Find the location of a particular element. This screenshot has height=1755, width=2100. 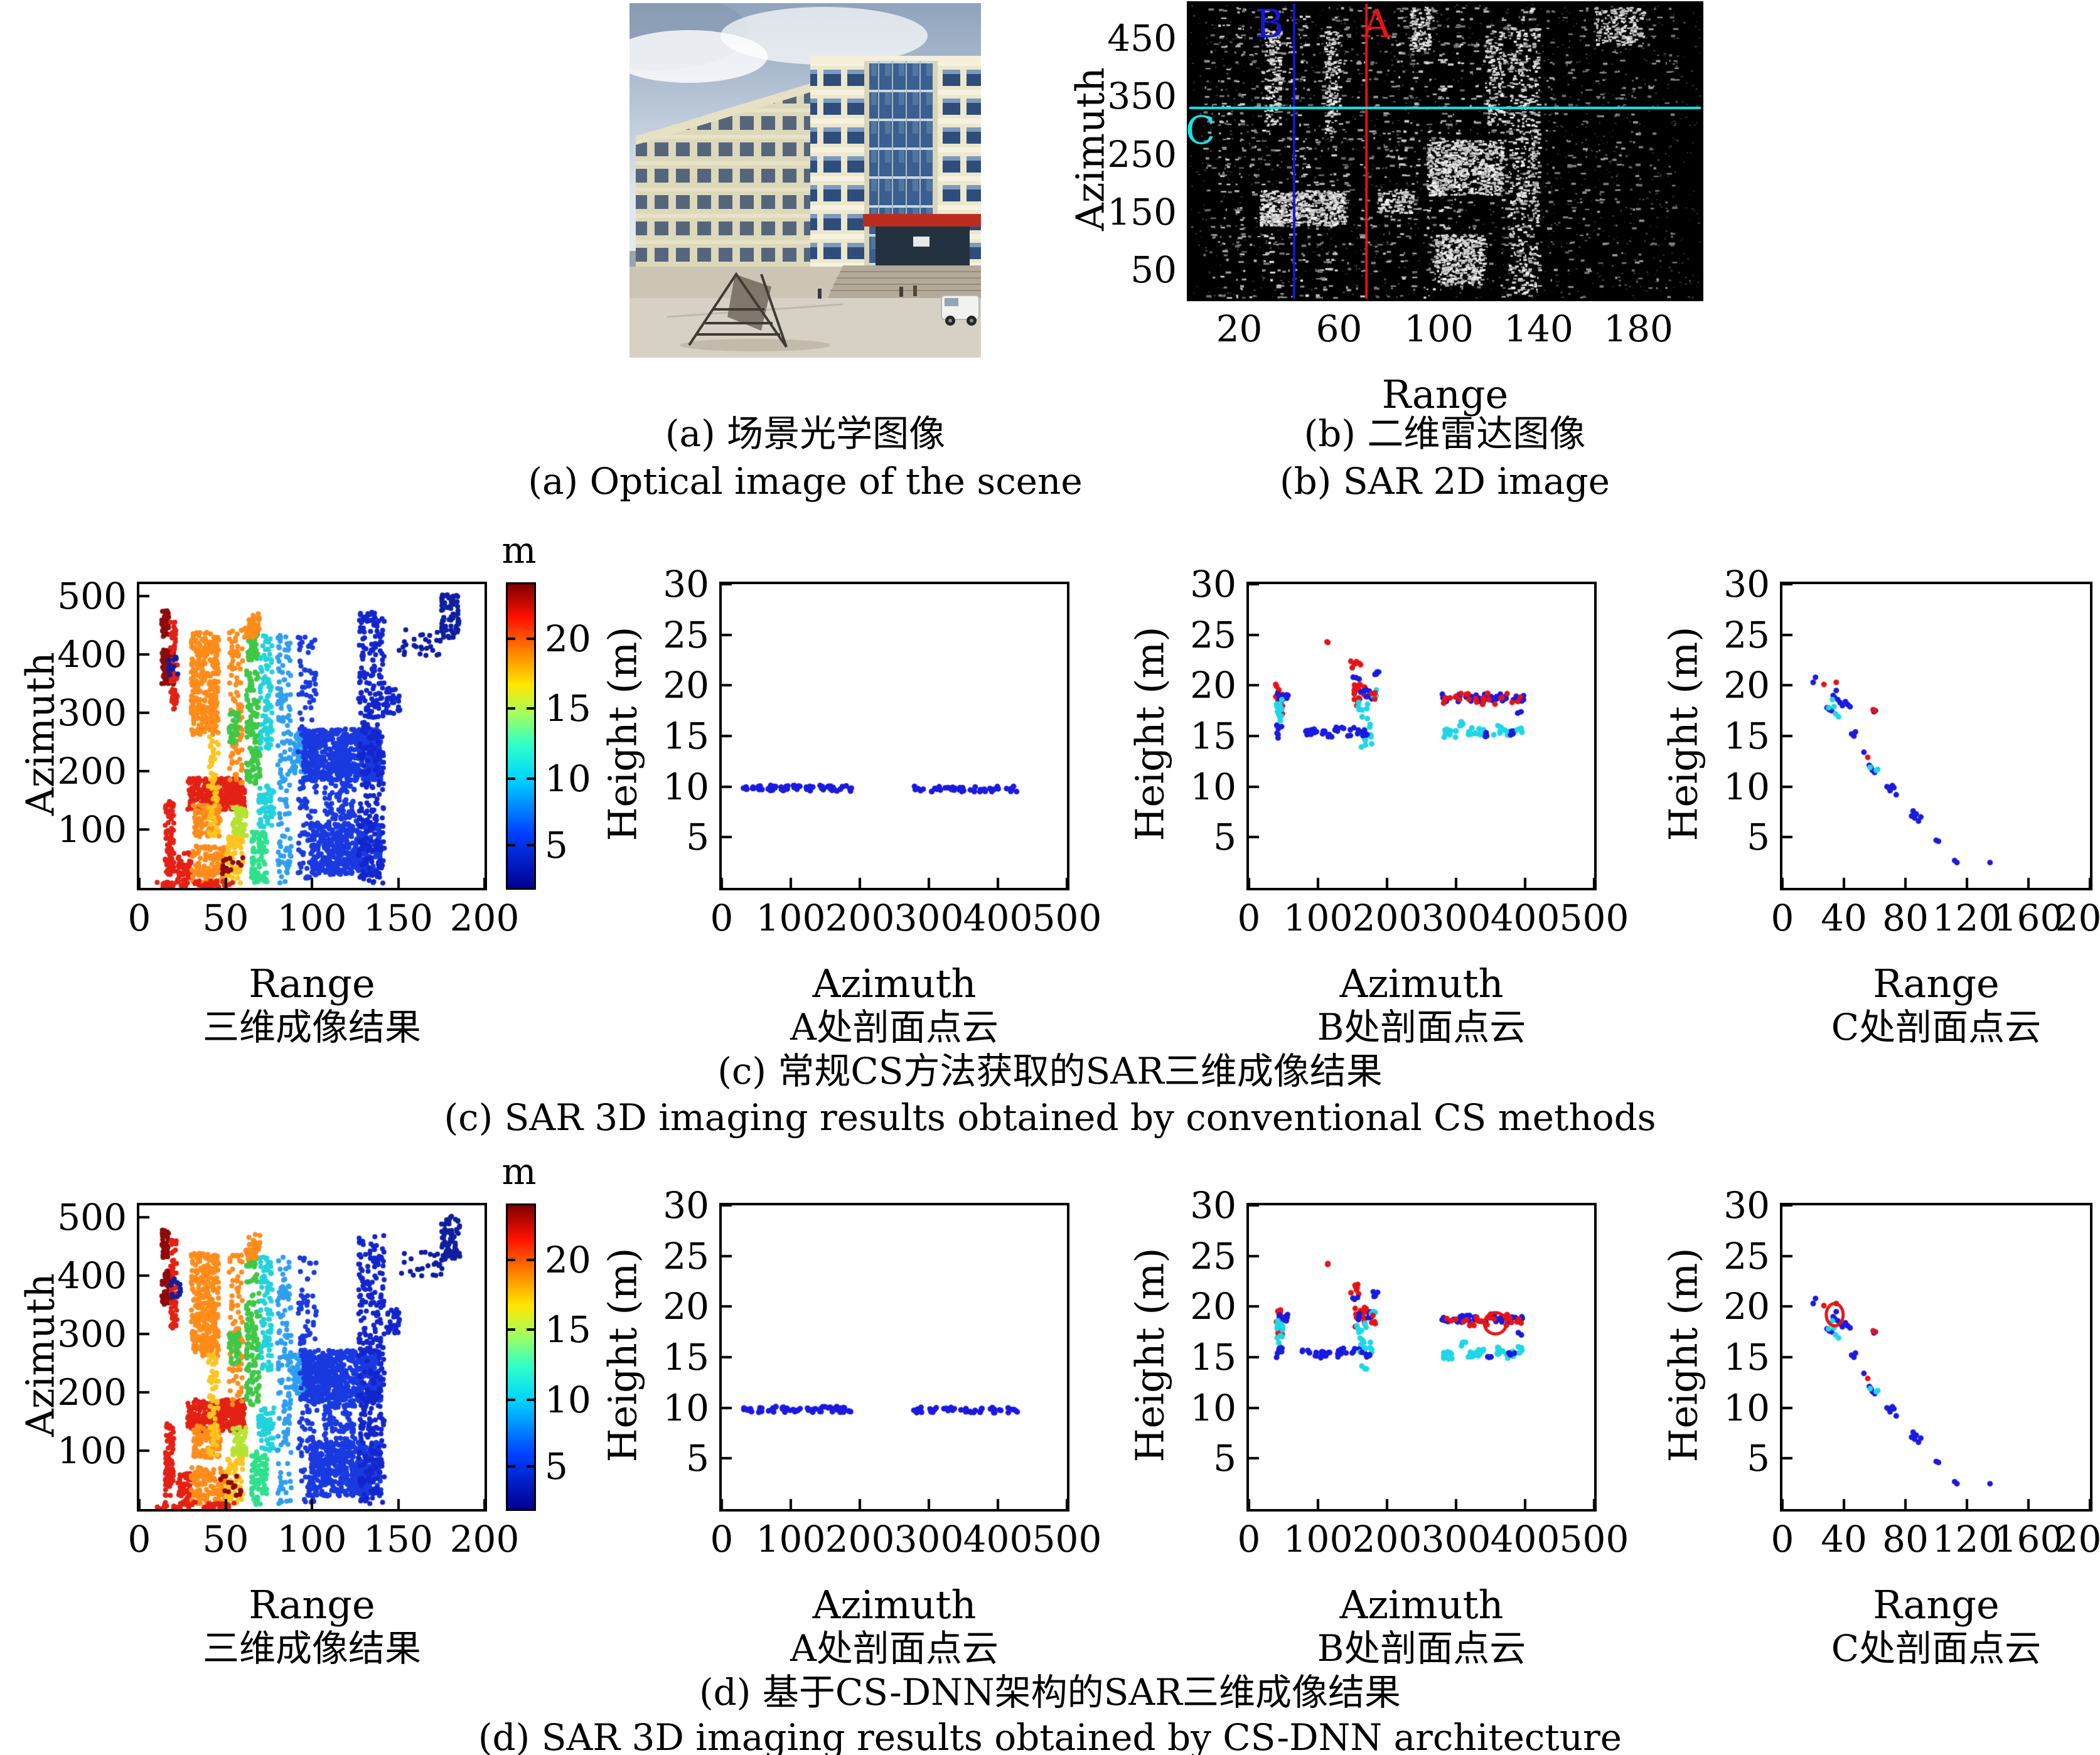

y-tick-label: 150 is located at coordinates (1142, 211).